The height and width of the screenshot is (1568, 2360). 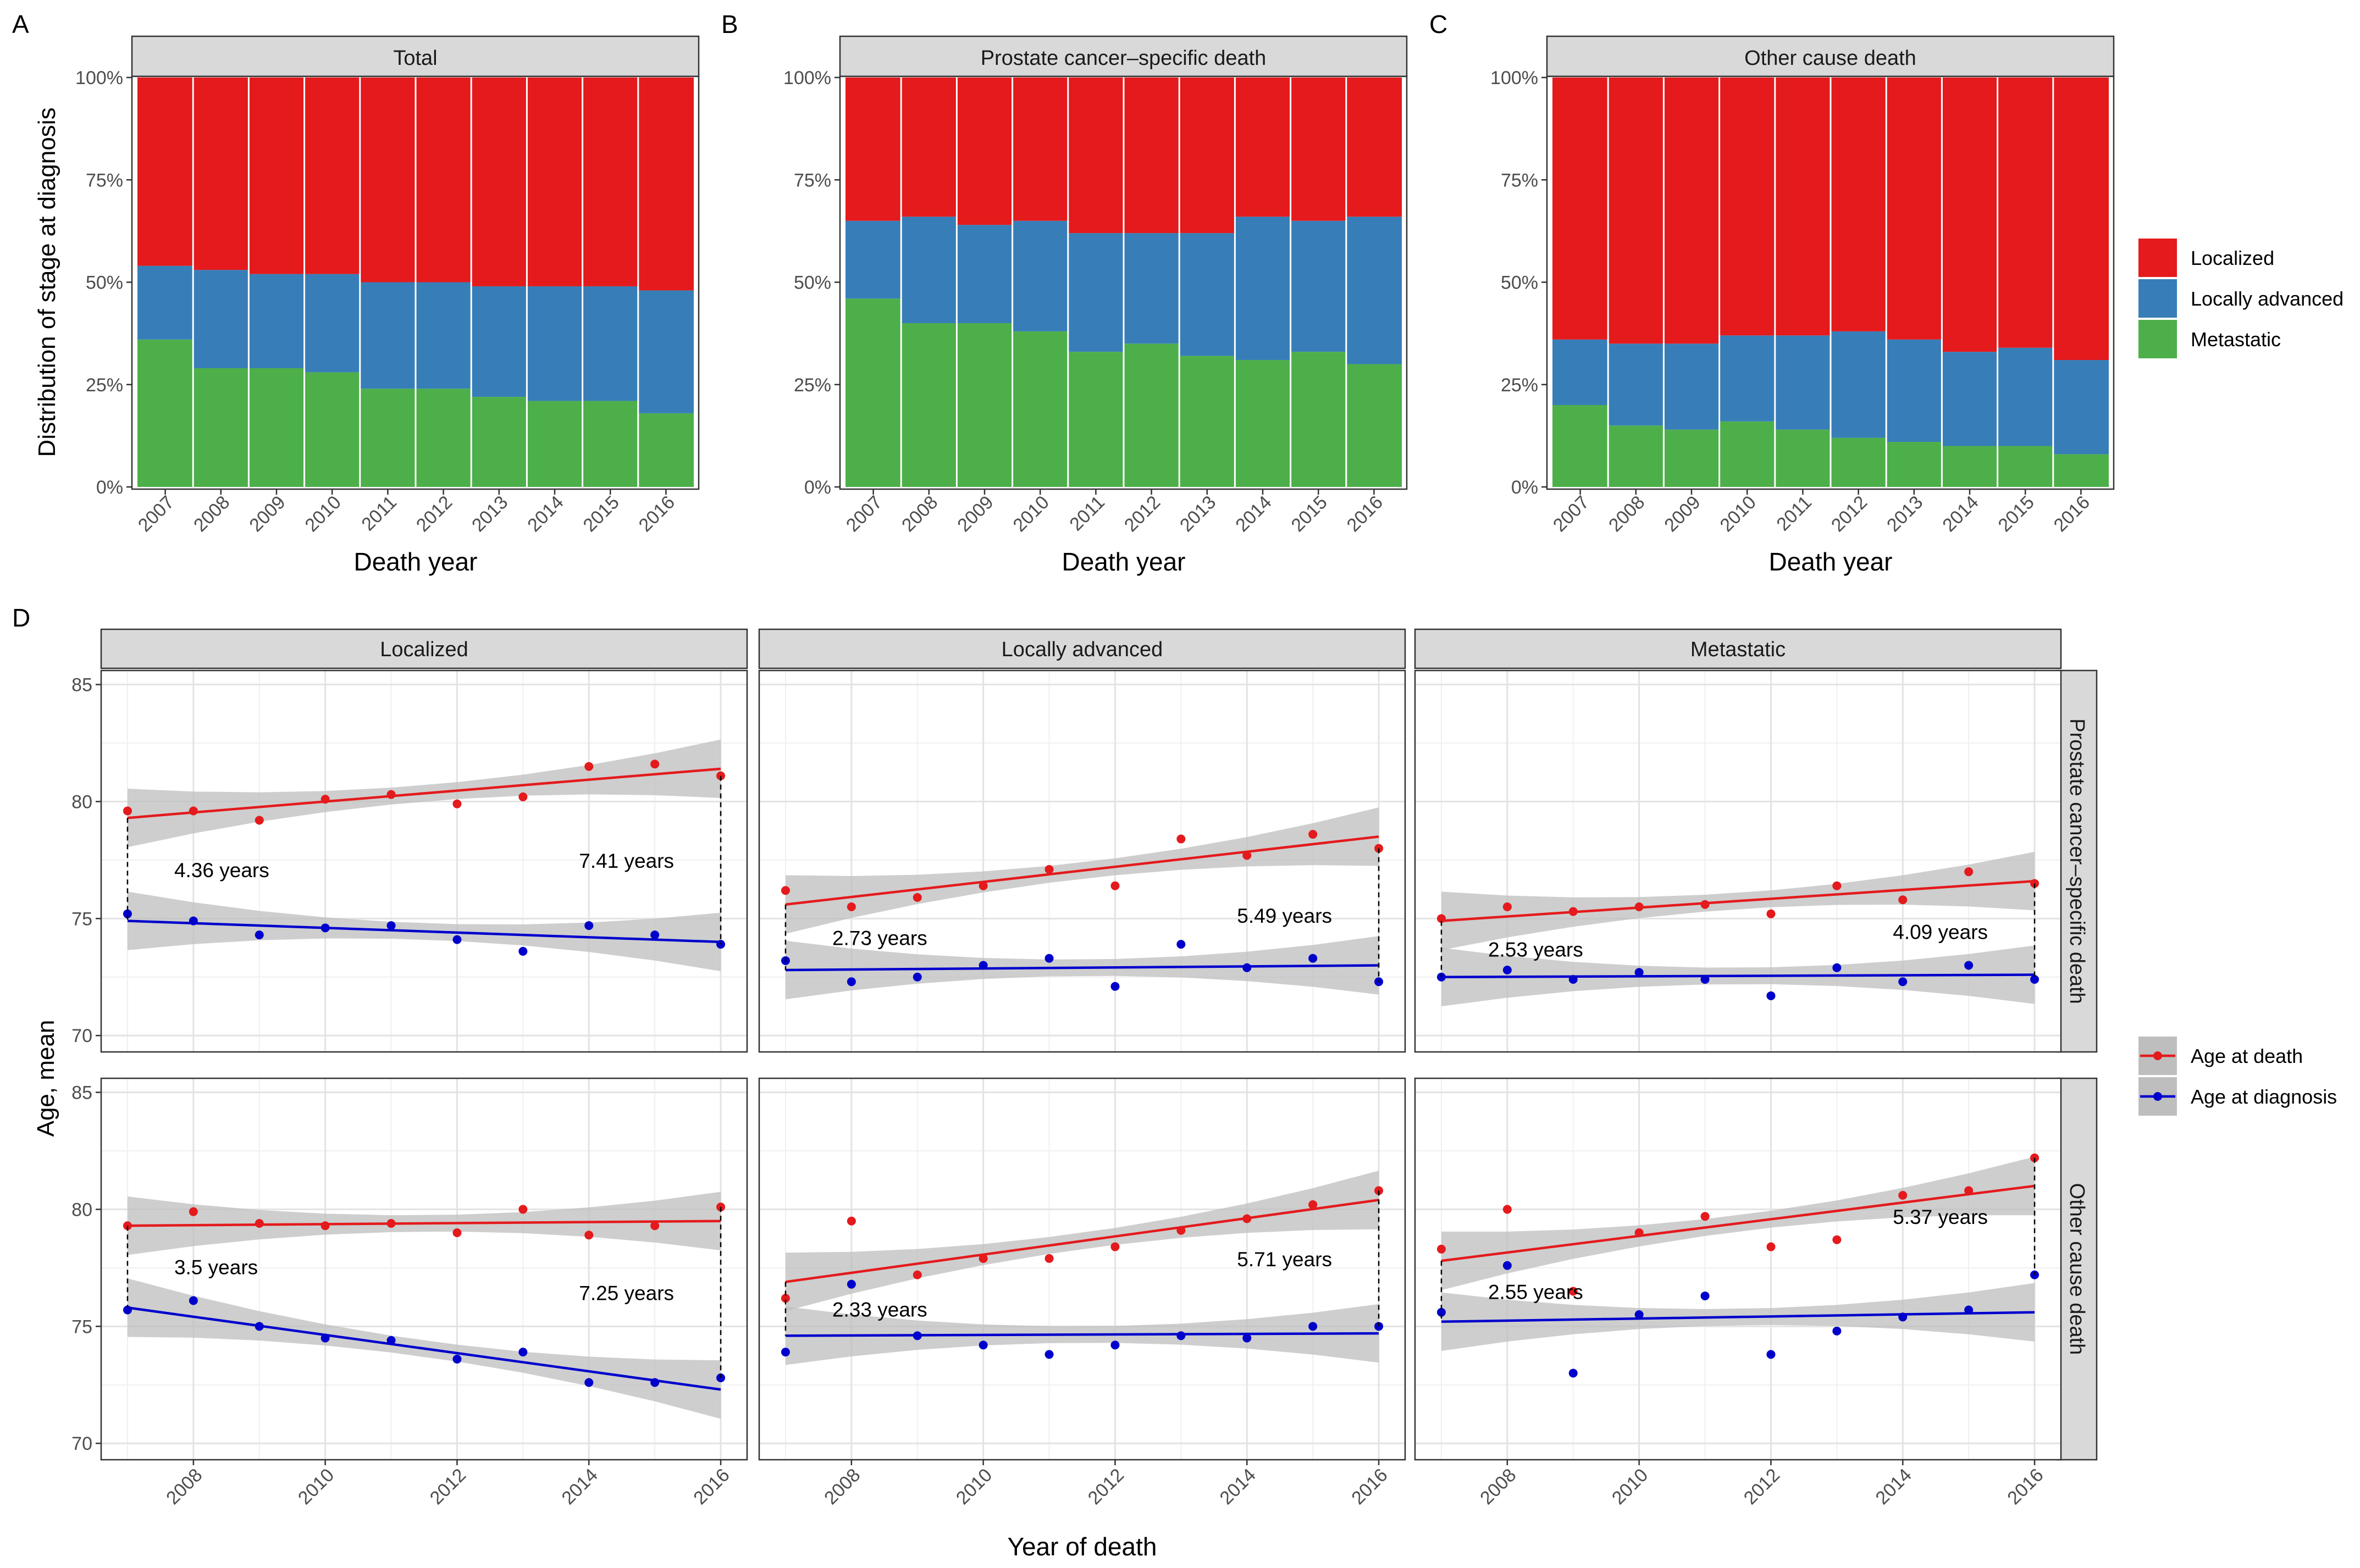 I want to click on age-panel: 2.33 years 5.71 years 2008 2010 2012 2014 2016, so click(x=1082, y=1293).